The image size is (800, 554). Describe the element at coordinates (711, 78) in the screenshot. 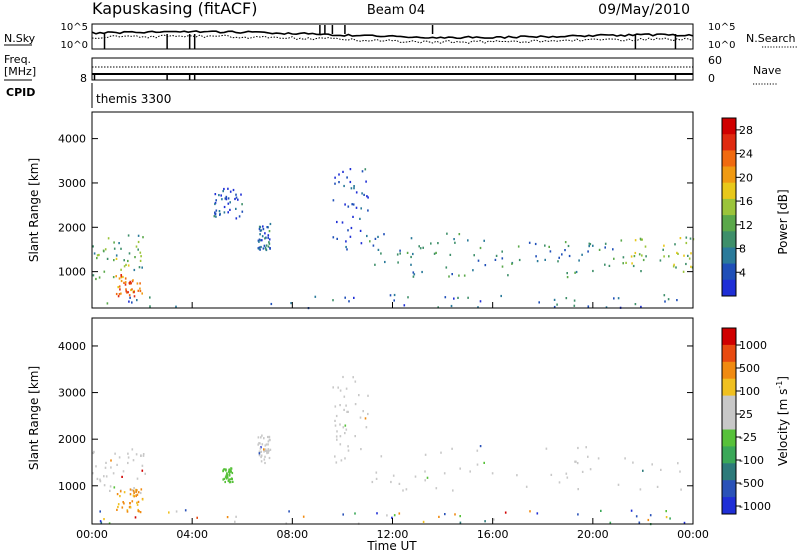

I see `nave-tick-low: 0` at that location.